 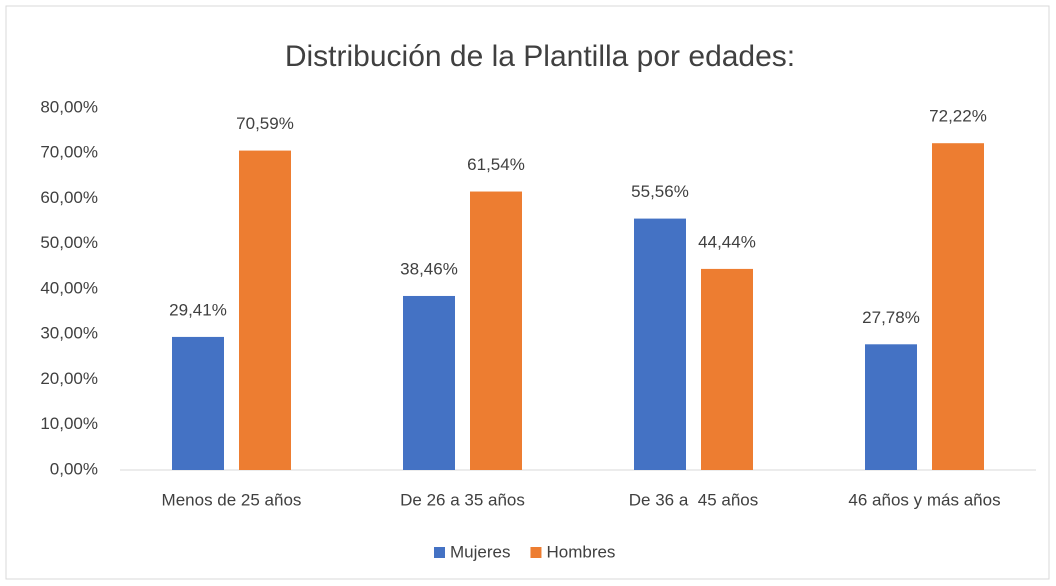 What do you see at coordinates (540, 56) in the screenshot?
I see `chart-title: Distribución de la Plantilla por edades:` at bounding box center [540, 56].